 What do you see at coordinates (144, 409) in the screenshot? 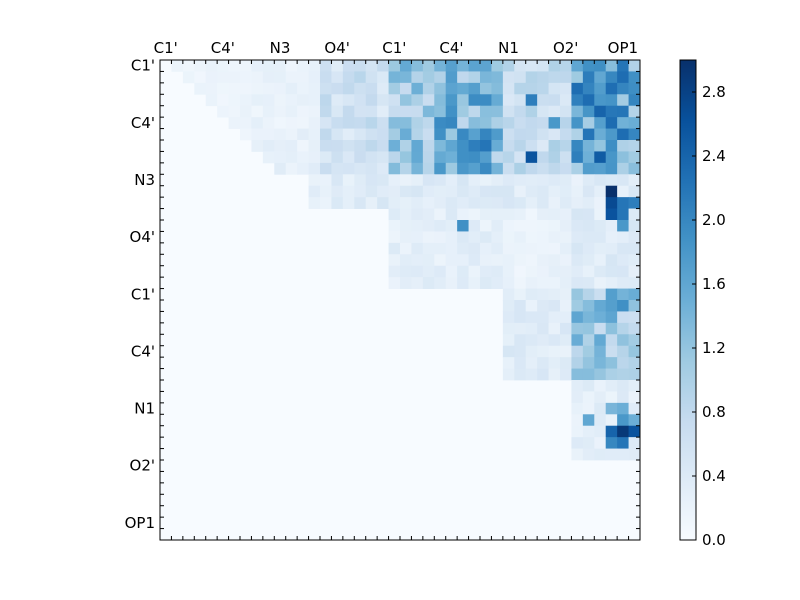
I see `y-tick-label: N1` at bounding box center [144, 409].